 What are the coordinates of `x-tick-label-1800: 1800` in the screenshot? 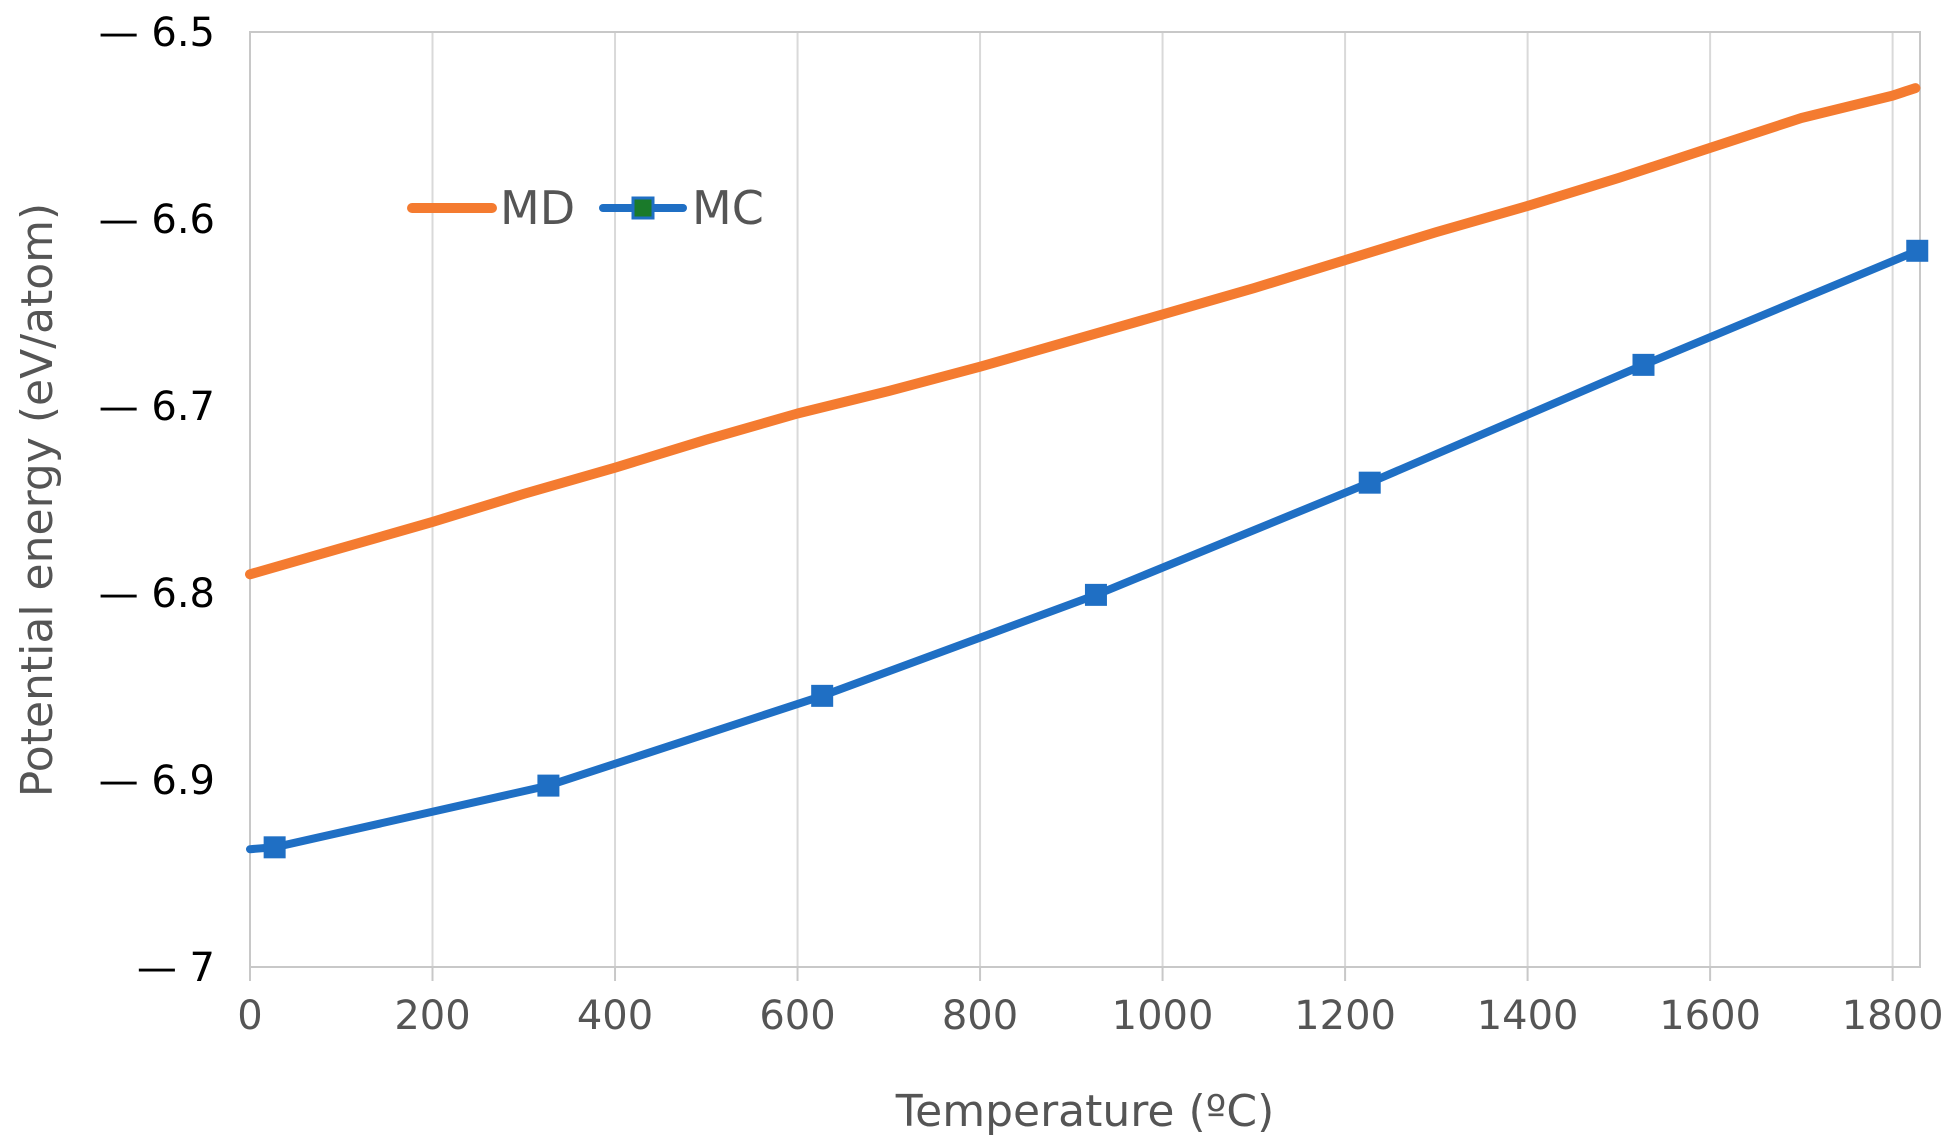 It's located at (1893, 1016).